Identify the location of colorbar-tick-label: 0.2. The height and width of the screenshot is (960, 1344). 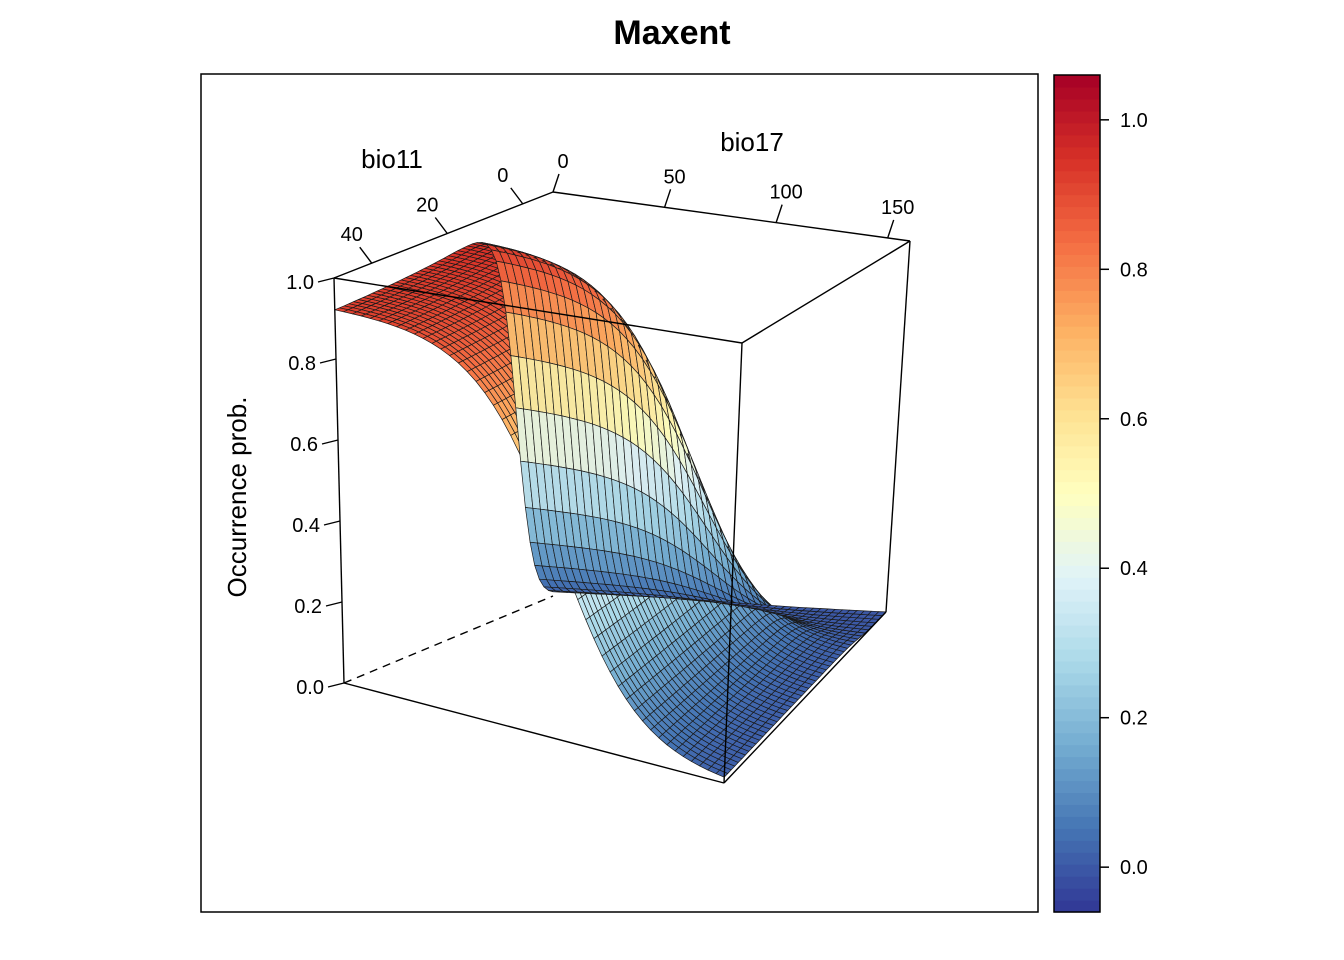
(1134, 719).